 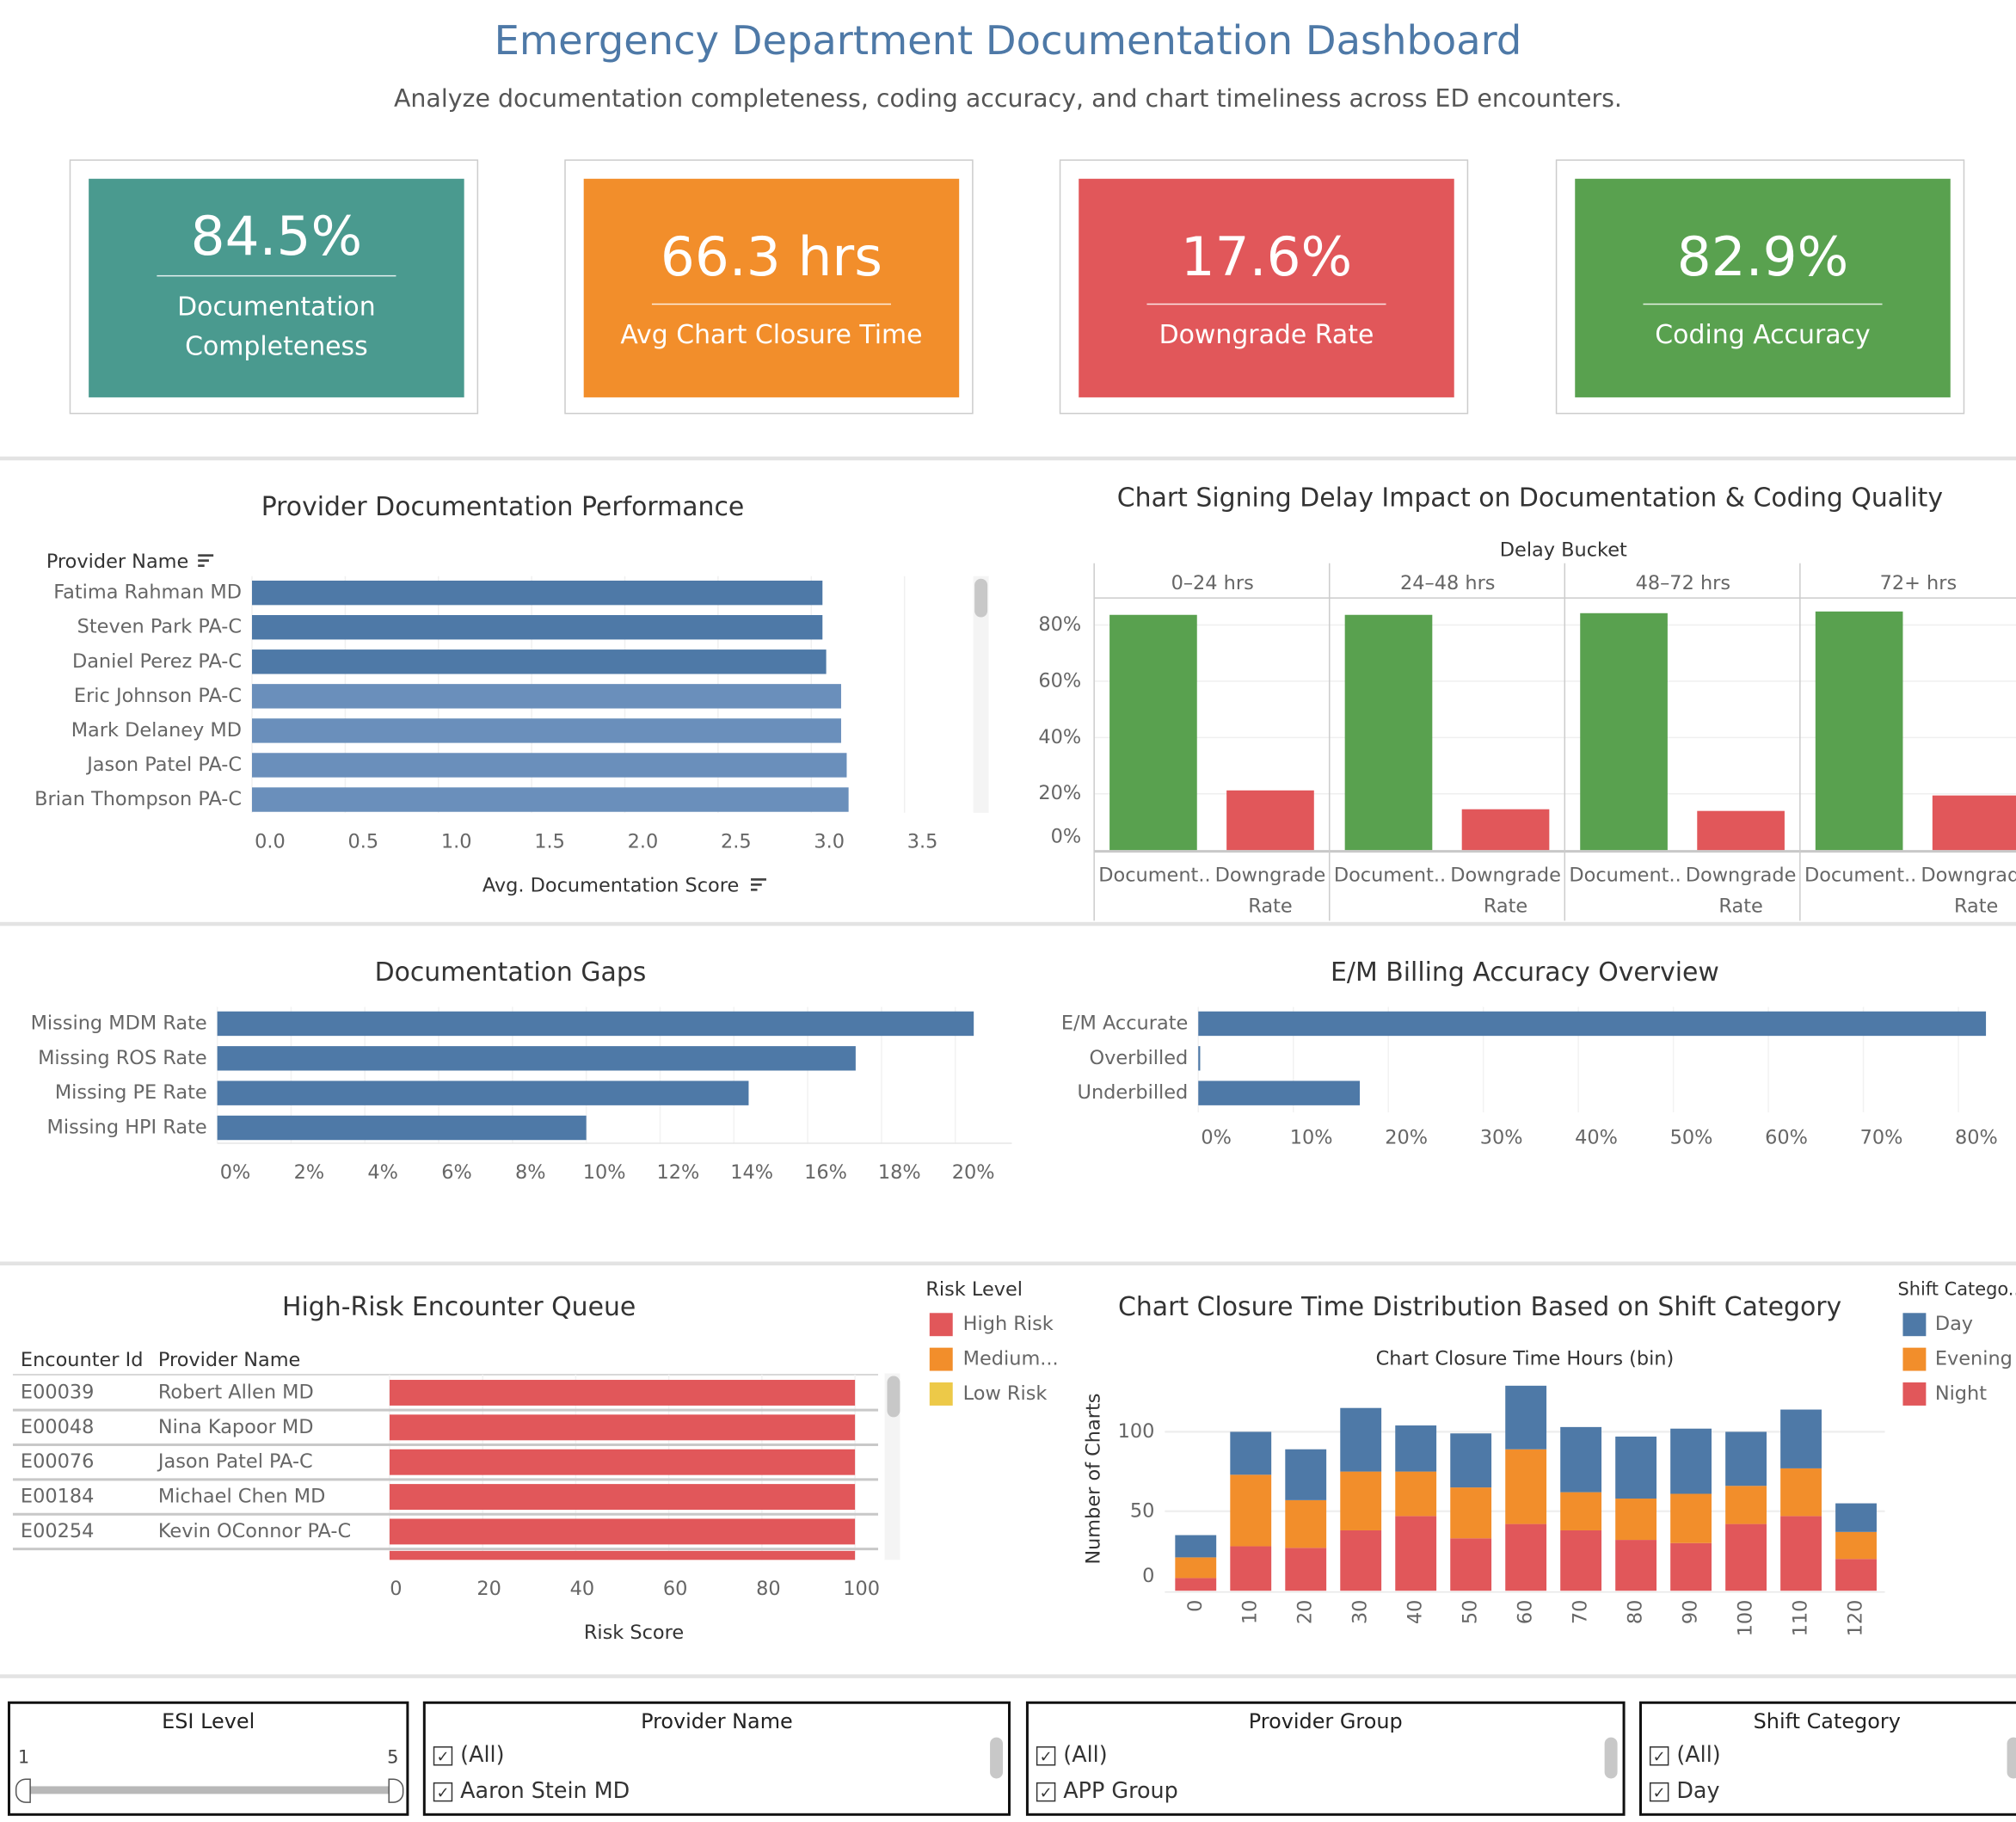 I want to click on risk-score-bar-partial, so click(x=622, y=1555).